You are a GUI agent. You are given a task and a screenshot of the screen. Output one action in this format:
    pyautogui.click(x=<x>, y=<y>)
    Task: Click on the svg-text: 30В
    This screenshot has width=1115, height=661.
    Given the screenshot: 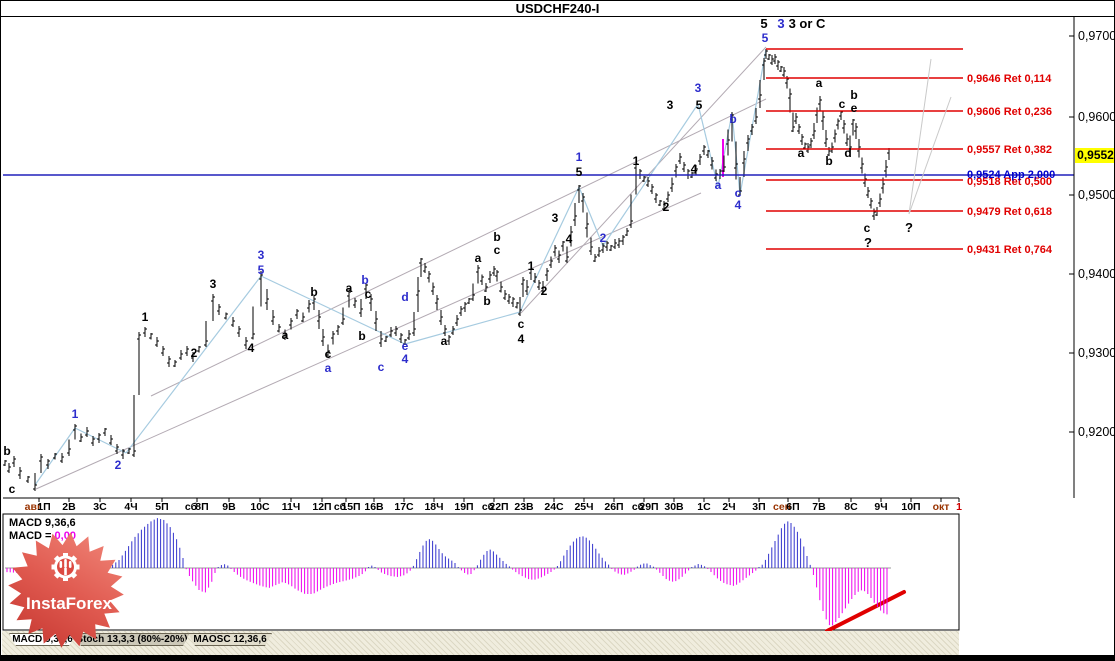 What is the action you would take?
    pyautogui.click(x=674, y=507)
    